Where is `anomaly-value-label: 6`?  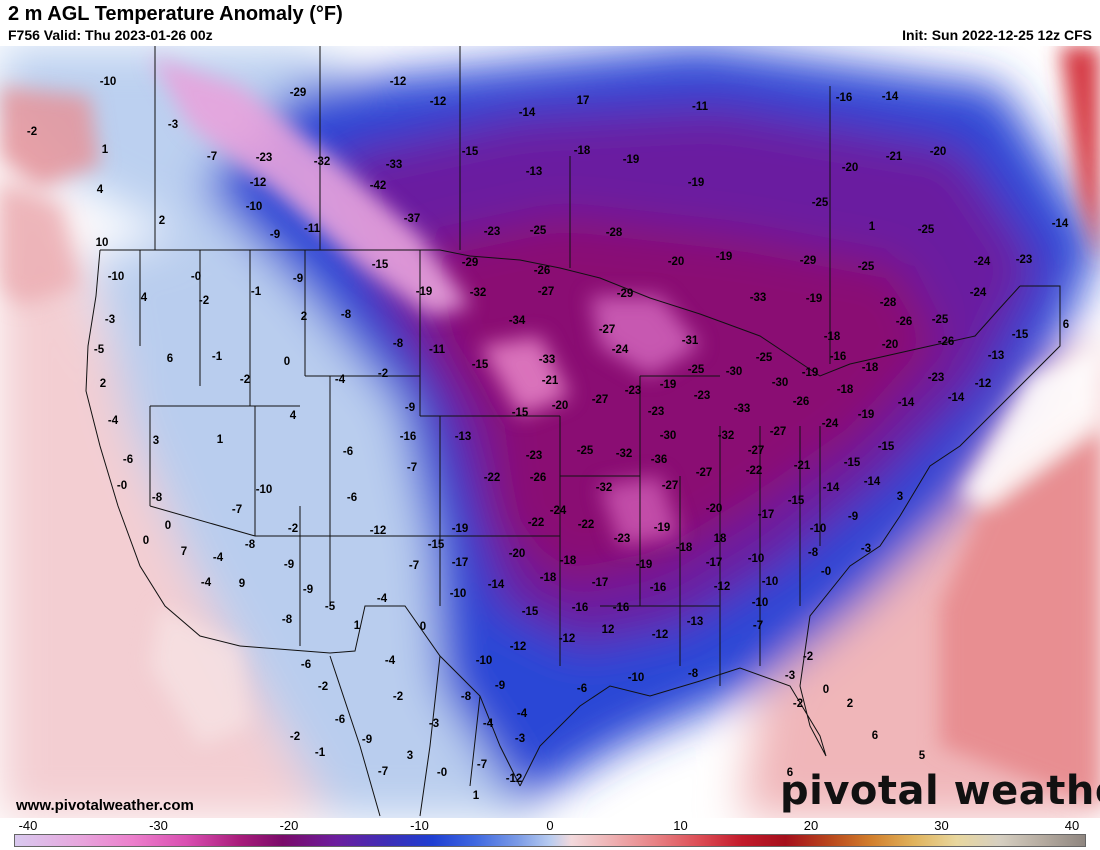 anomaly-value-label: 6 is located at coordinates (170, 359).